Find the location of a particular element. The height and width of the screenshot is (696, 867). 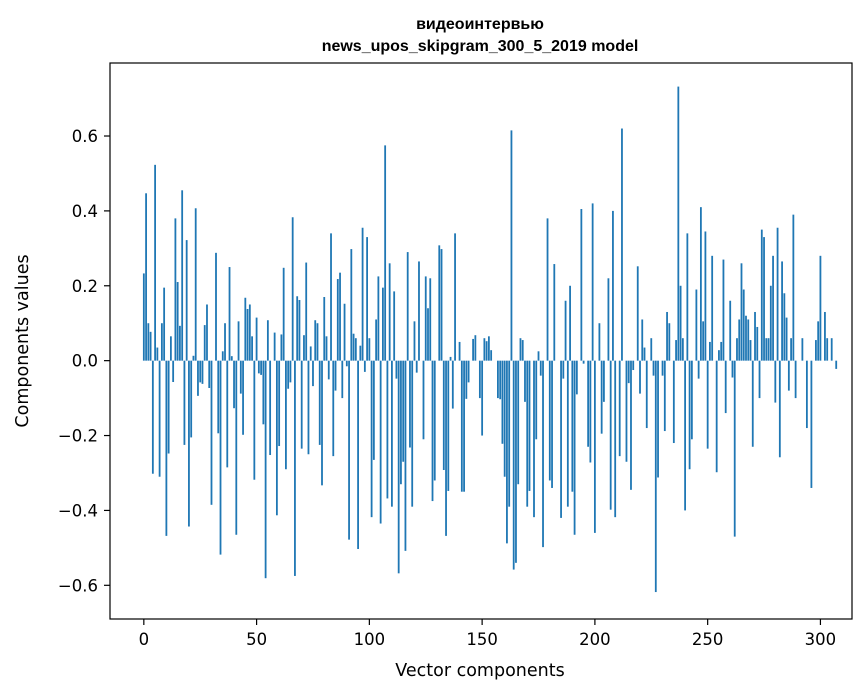

x-tick-label: 300 is located at coordinates (821, 639).